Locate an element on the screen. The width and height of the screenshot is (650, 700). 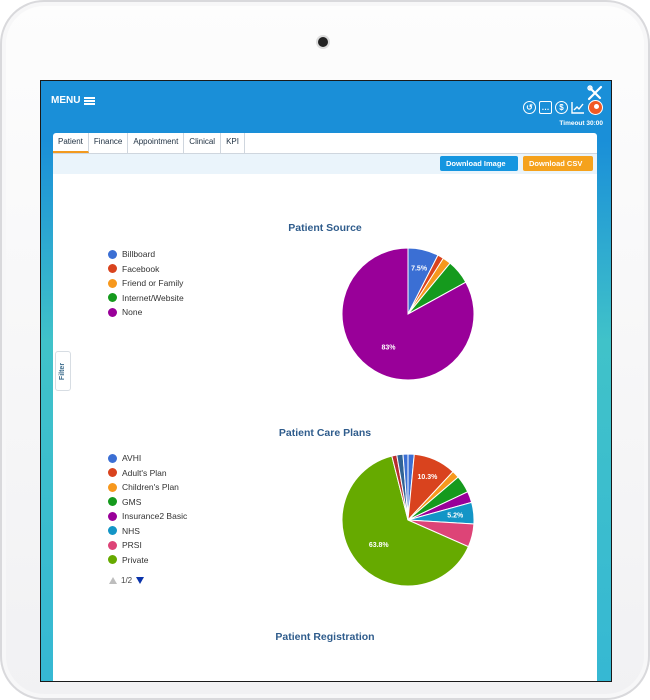
chart-title-patient-registration: Patient Registration is located at coordinates (325, 637).